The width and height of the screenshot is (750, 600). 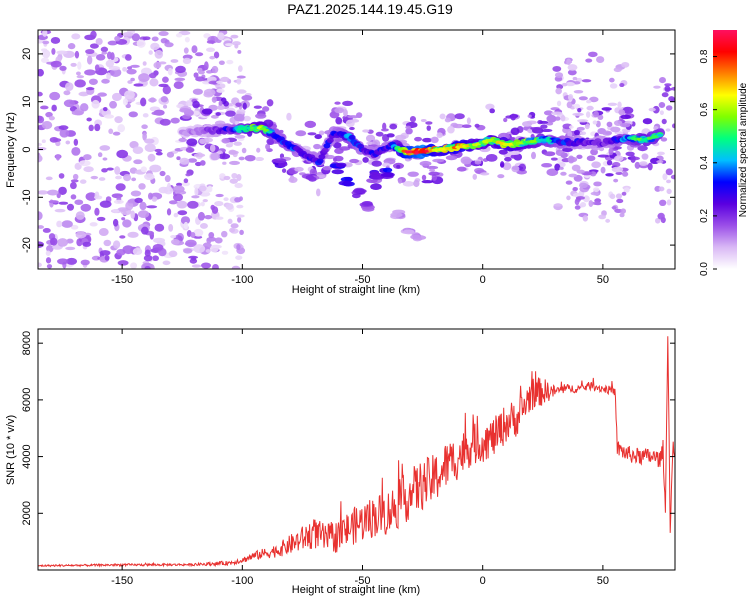 What do you see at coordinates (27, 513) in the screenshot?
I see `snr-y-tick-label: 2000` at bounding box center [27, 513].